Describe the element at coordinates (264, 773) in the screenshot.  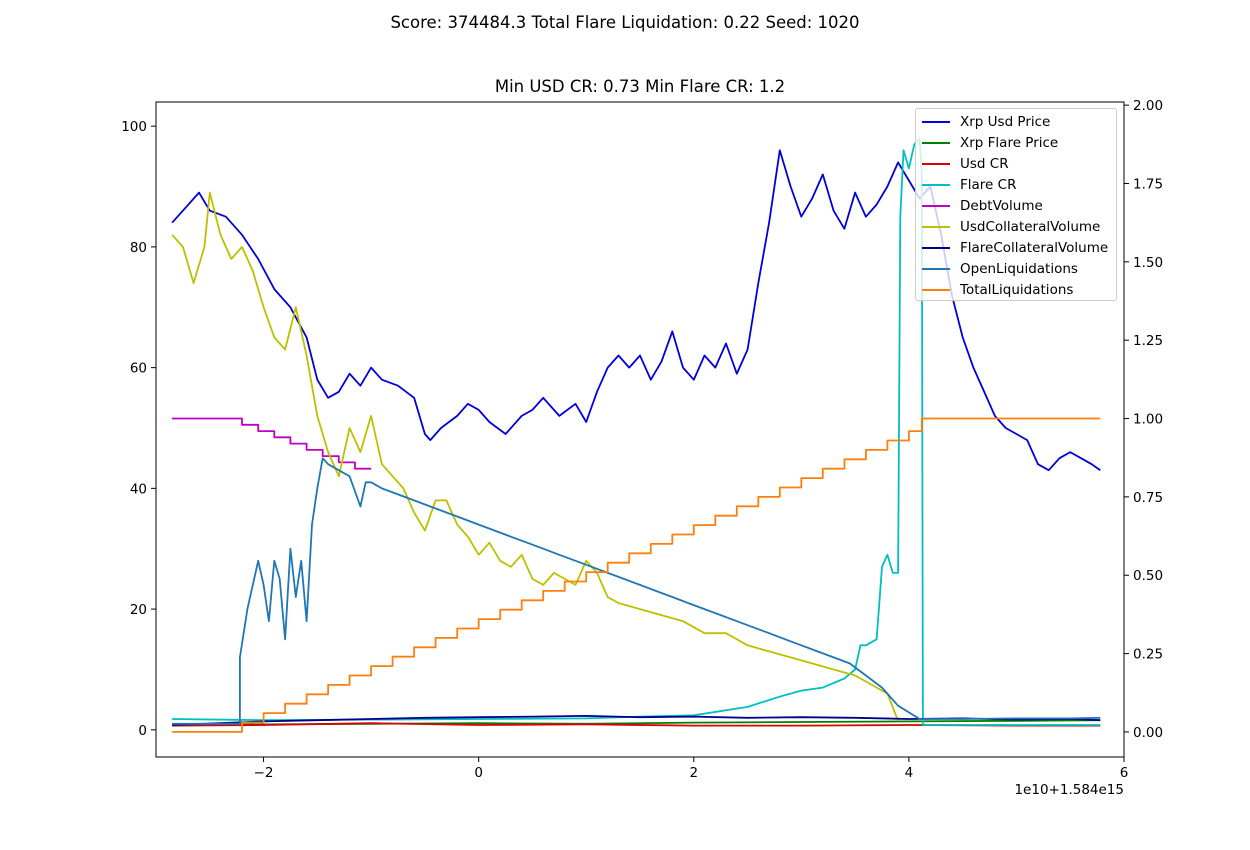
I see `x-tick-label: −2` at that location.